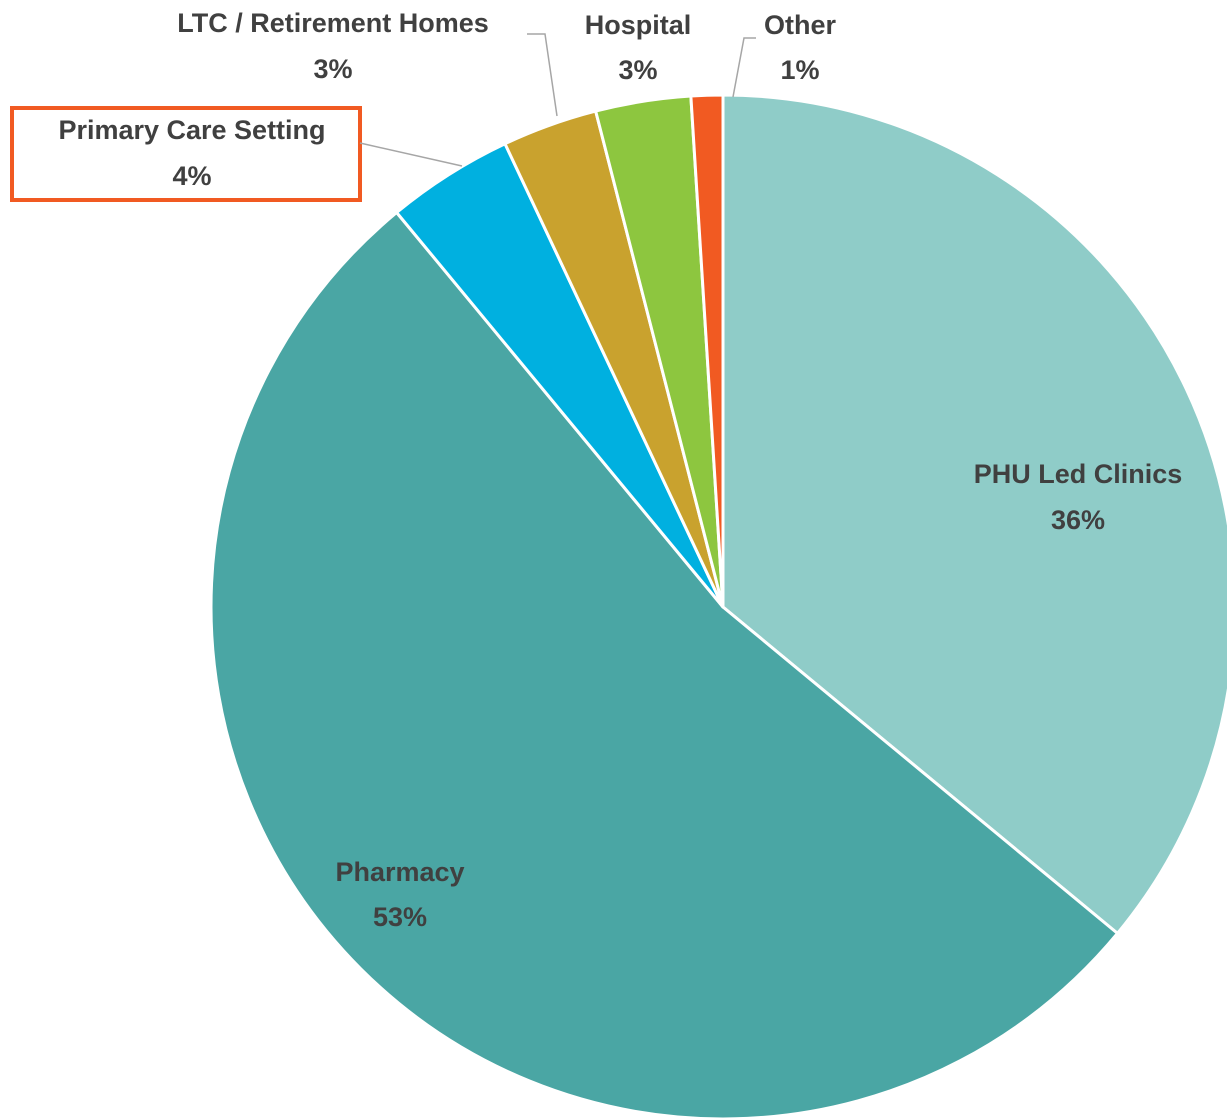  What do you see at coordinates (1078, 520) in the screenshot?
I see `value-label: 36%` at bounding box center [1078, 520].